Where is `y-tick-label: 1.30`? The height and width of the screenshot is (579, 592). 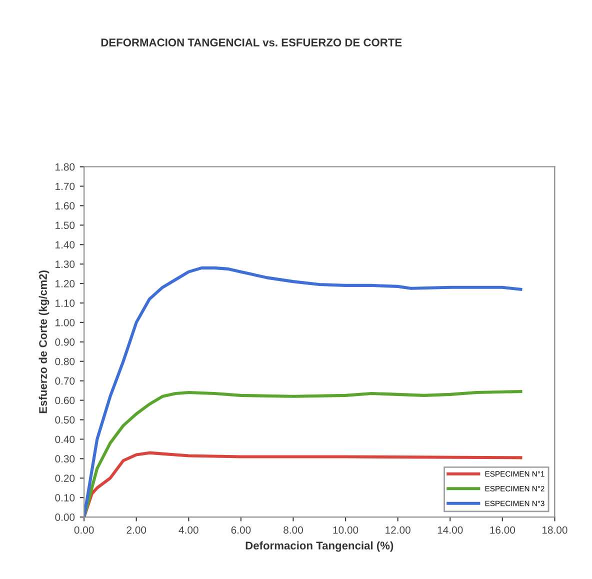 y-tick-label: 1.30 is located at coordinates (65, 264).